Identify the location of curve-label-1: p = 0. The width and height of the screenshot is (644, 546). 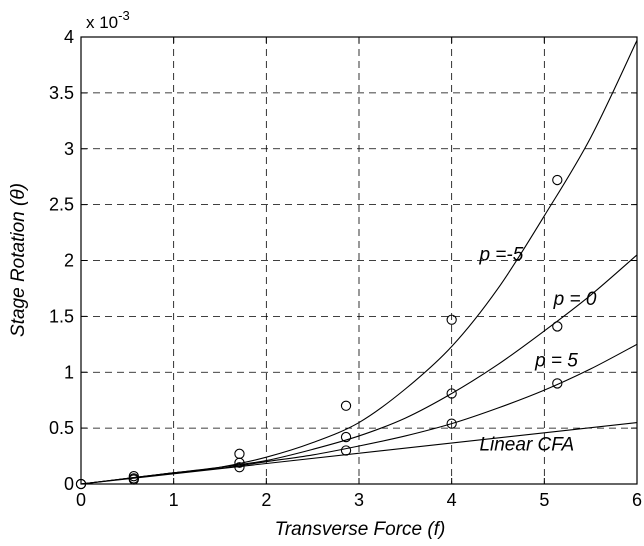
(575, 299).